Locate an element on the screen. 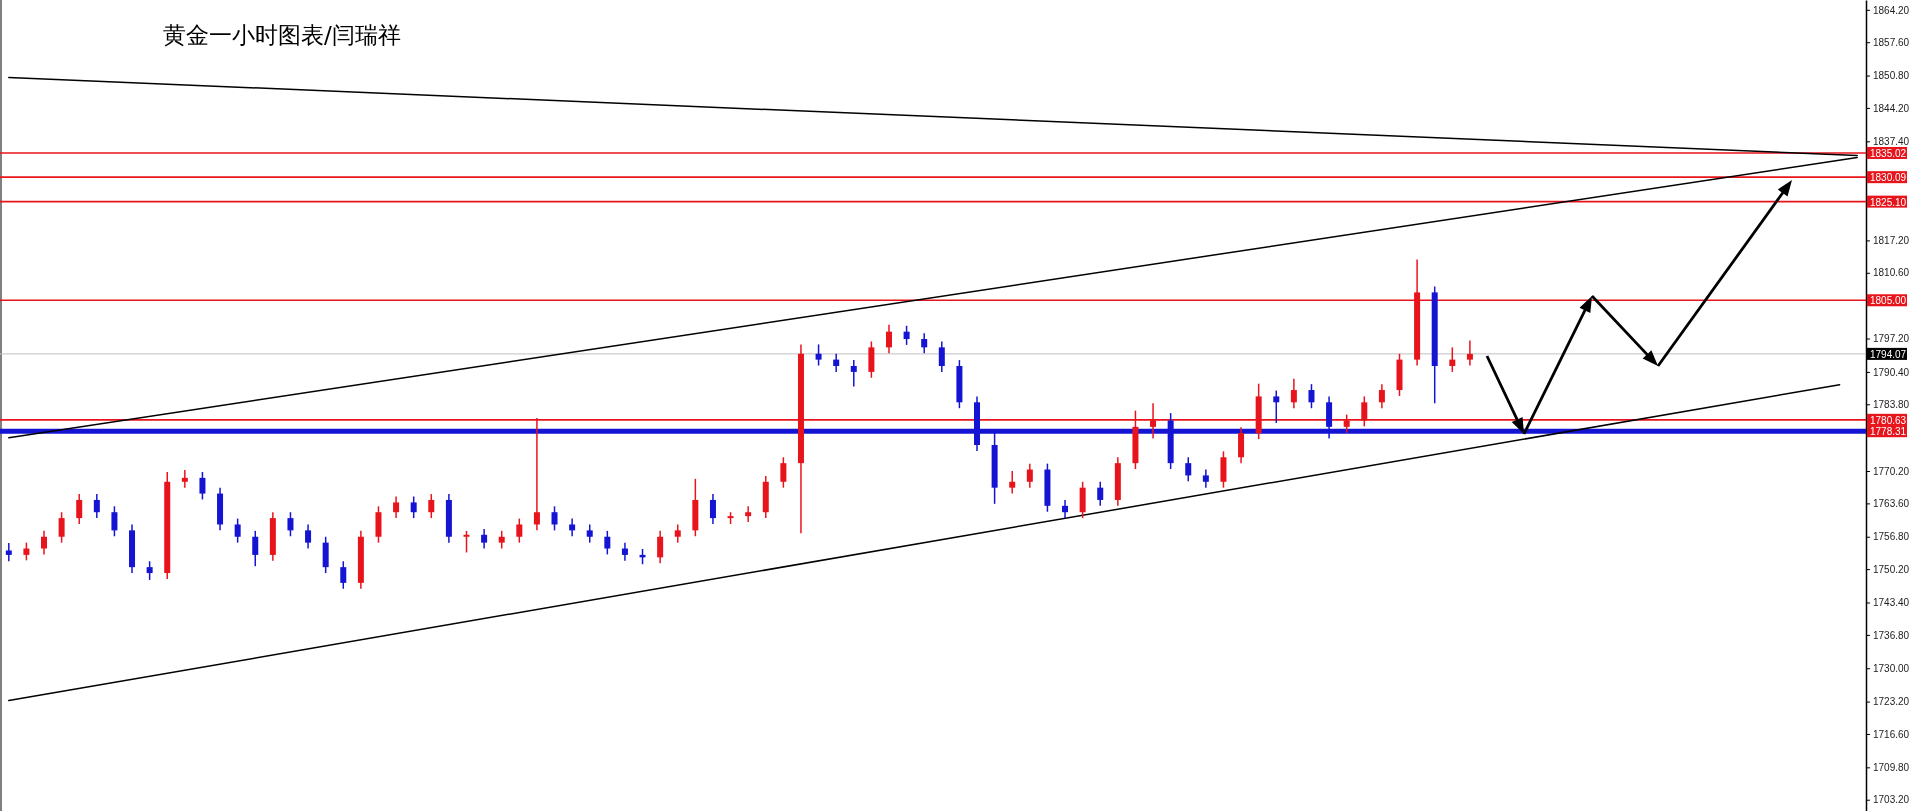 The image size is (1912, 811). y-tick-label: 1844.20 is located at coordinates (1891, 108).